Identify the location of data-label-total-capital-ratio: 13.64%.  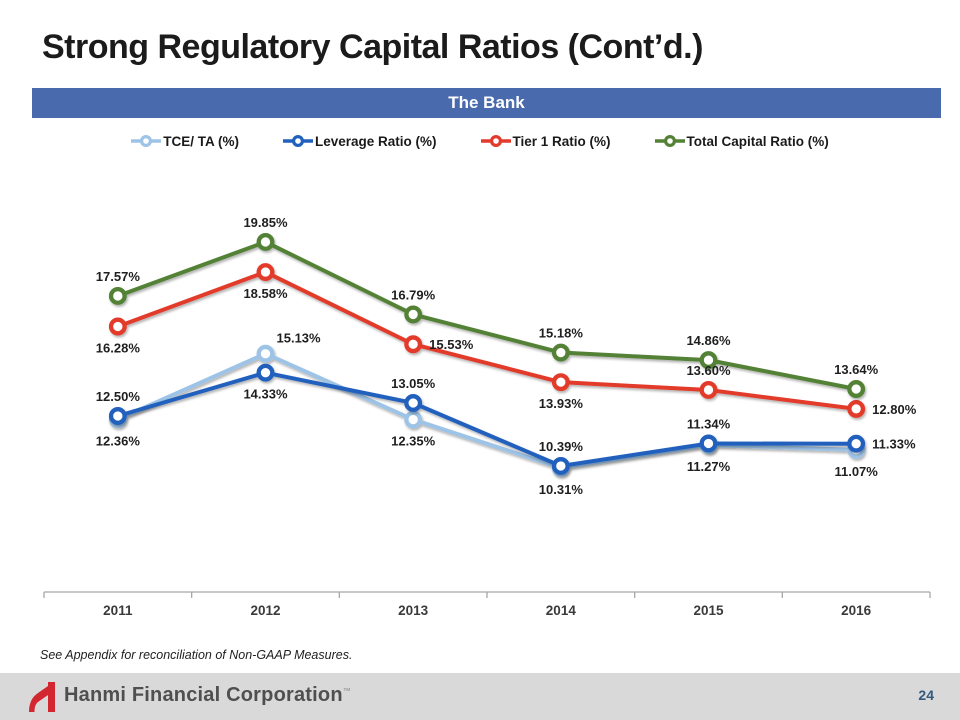
(856, 369).